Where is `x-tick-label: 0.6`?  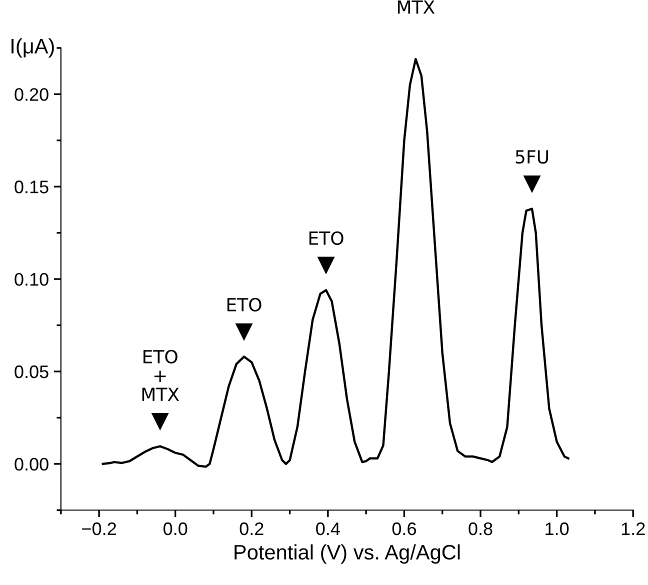
x-tick-label: 0.6 is located at coordinates (404, 529).